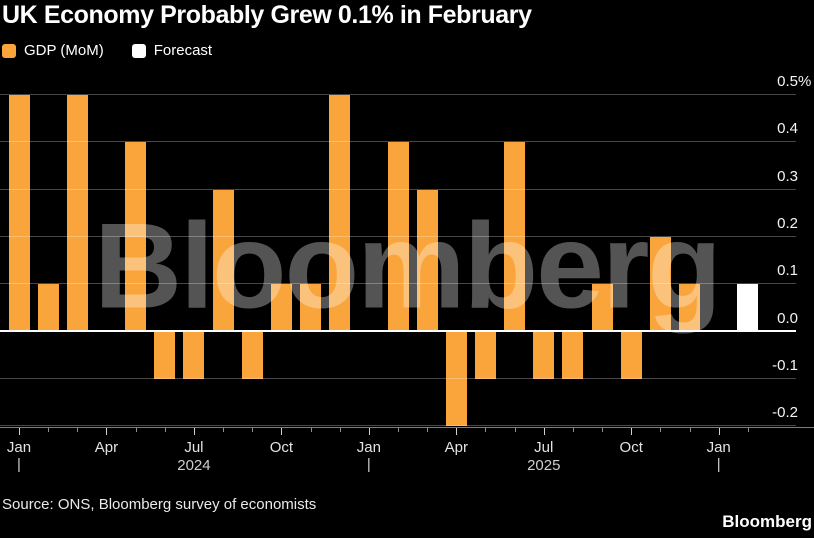  What do you see at coordinates (785, 413) in the screenshot?
I see `y-axis-tick-value: -0.2` at bounding box center [785, 413].